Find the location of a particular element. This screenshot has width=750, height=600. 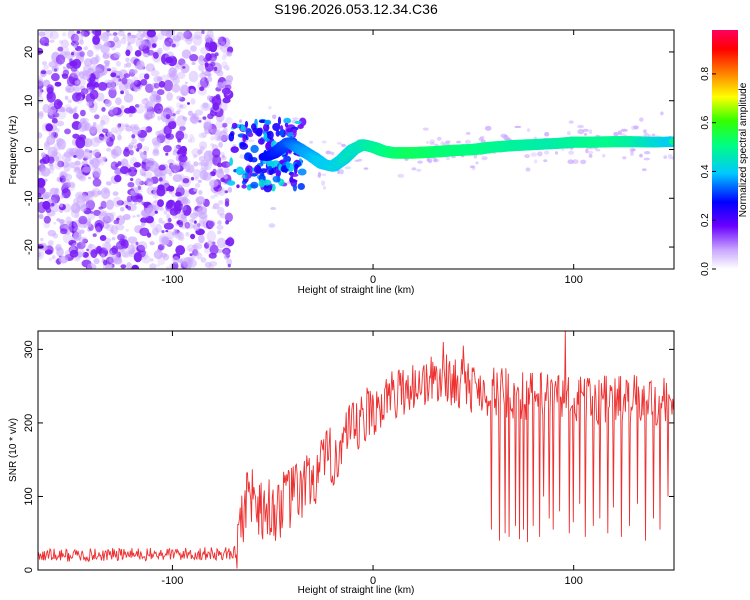

spectrogram-x-axis-title: Height of straight line (km) is located at coordinates (356, 290).